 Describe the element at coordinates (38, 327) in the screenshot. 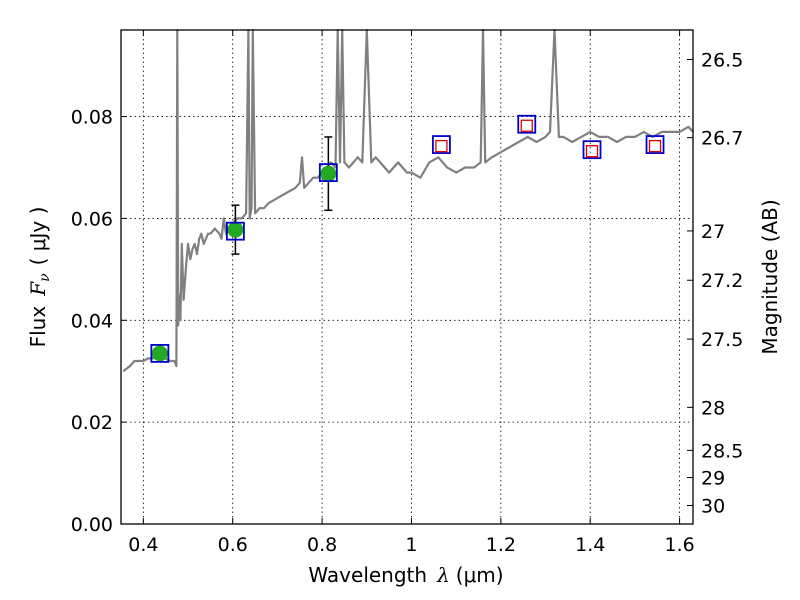

I see `y-axis-label-prefix: Flux` at that location.